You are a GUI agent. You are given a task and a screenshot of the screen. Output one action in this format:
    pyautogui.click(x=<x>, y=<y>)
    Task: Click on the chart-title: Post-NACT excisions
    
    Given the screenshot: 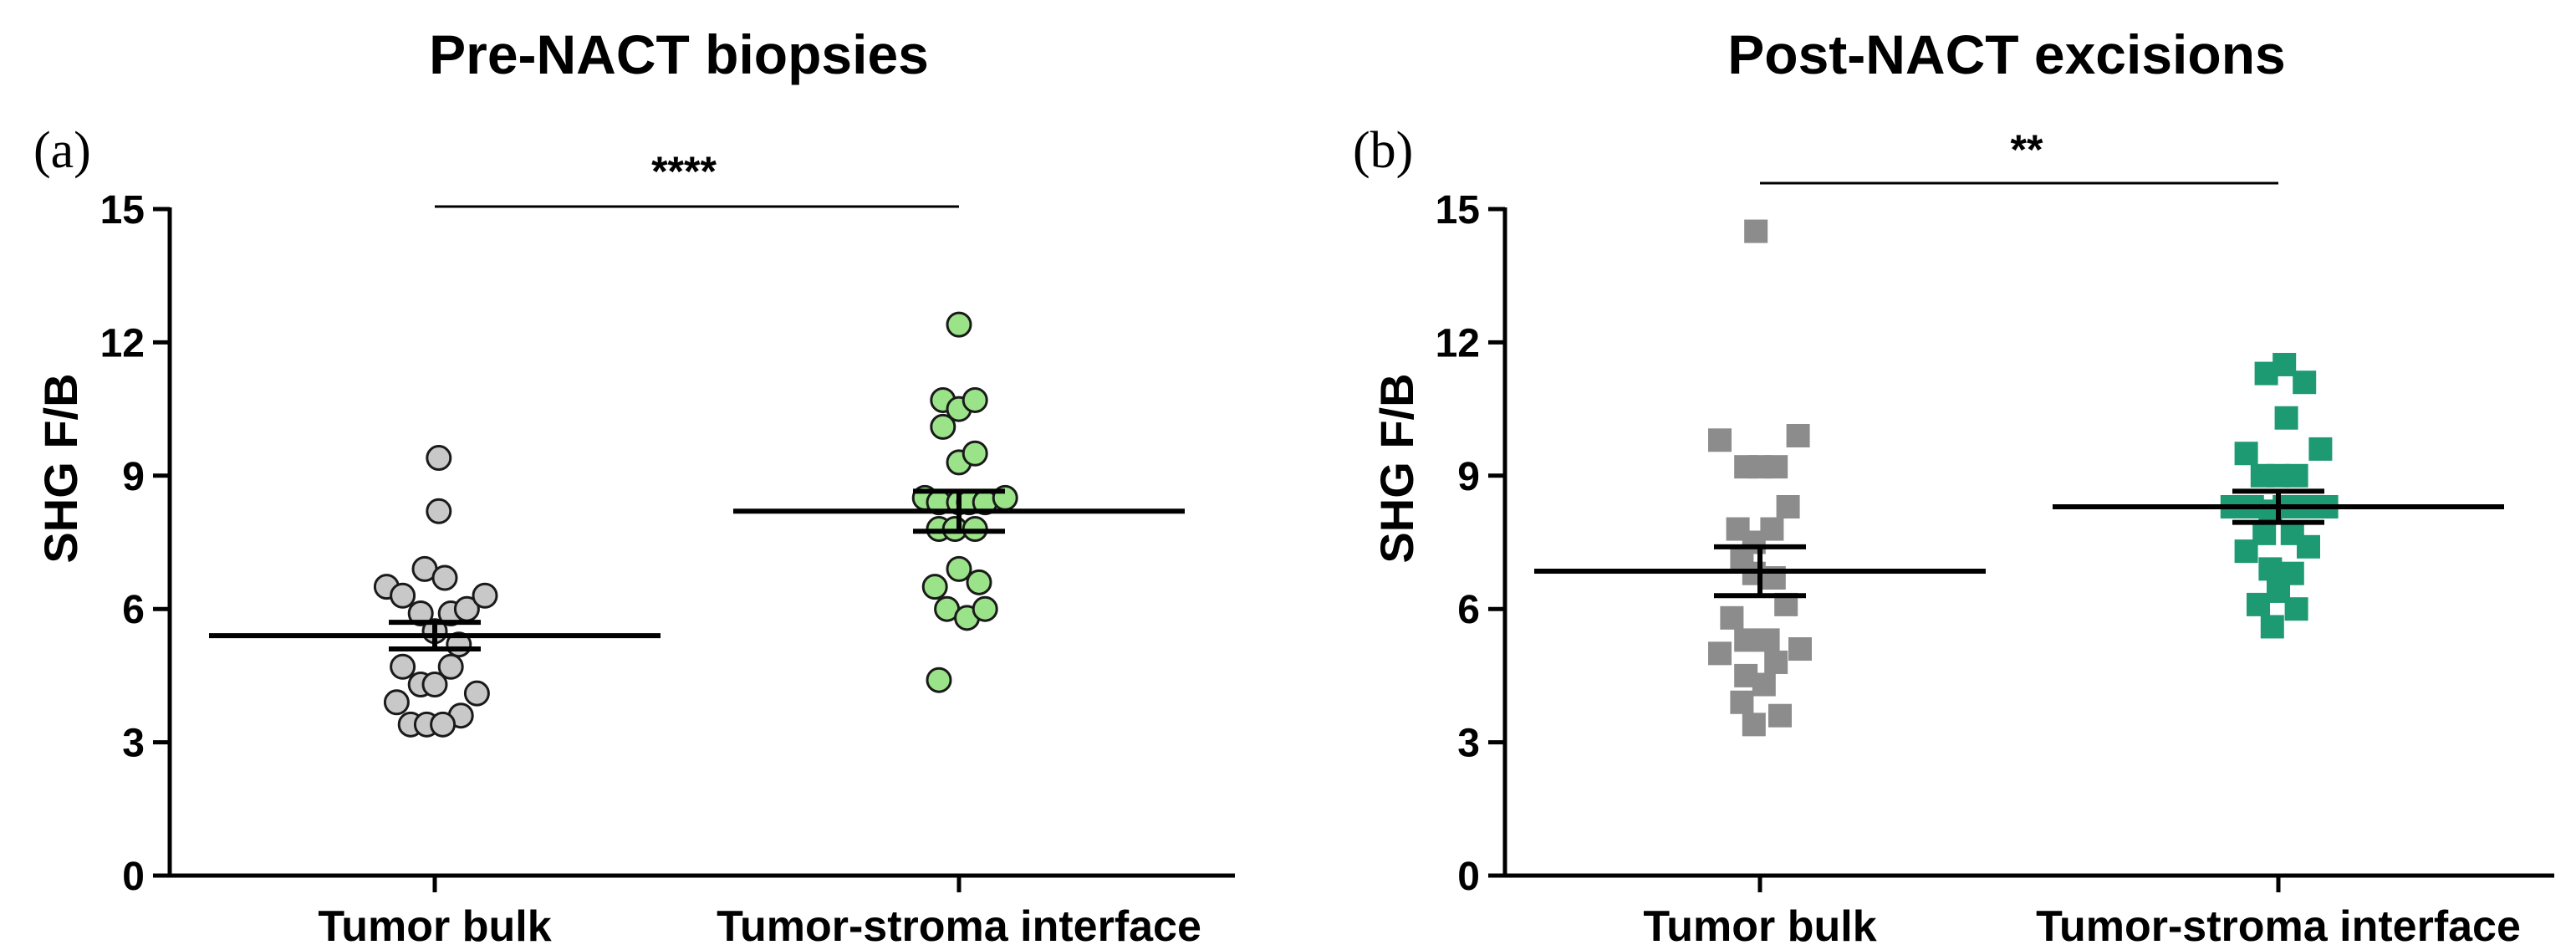 What is the action you would take?
    pyautogui.click(x=2006, y=54)
    